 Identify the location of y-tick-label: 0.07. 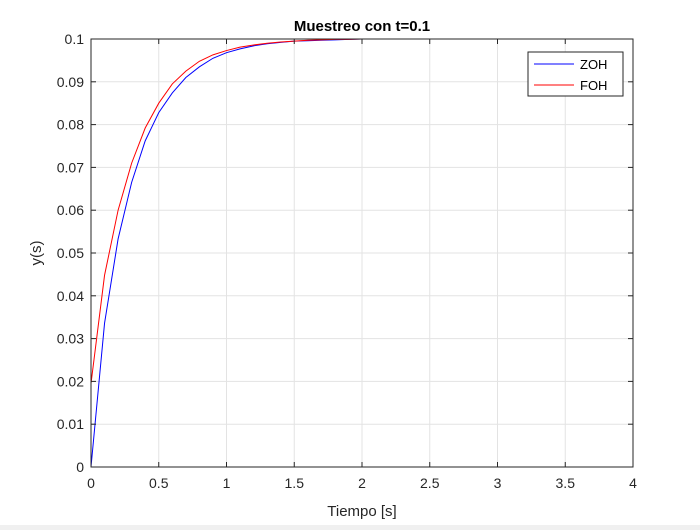
(70, 167).